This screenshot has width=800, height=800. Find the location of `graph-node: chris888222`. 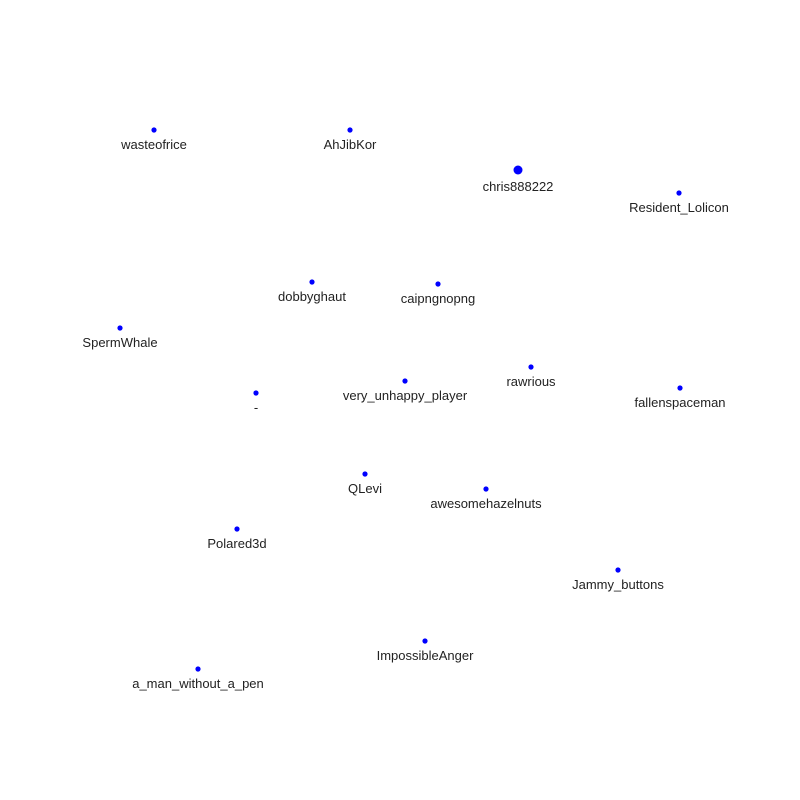

graph-node: chris888222 is located at coordinates (518, 179).